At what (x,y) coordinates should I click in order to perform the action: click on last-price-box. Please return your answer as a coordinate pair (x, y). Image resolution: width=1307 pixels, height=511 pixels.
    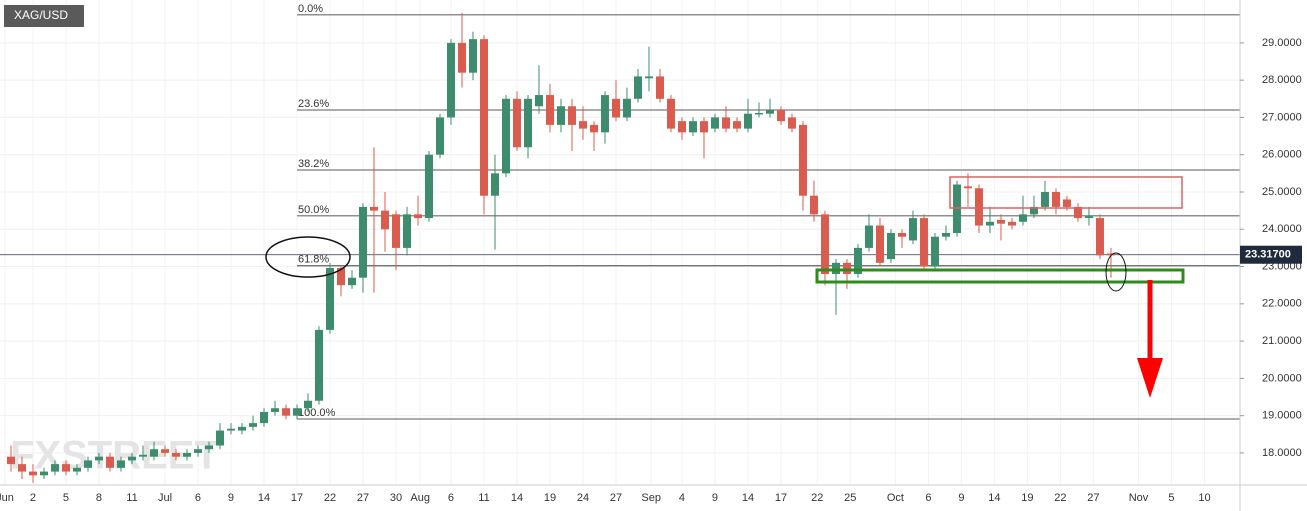
    Looking at the image, I should click on (1271, 254).